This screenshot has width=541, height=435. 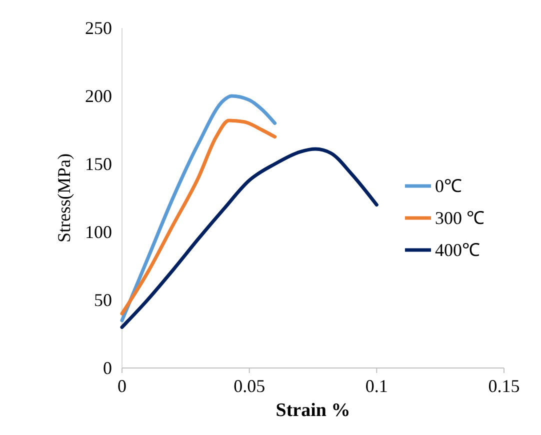 What do you see at coordinates (107, 368) in the screenshot?
I see `y-tick-label: 0` at bounding box center [107, 368].